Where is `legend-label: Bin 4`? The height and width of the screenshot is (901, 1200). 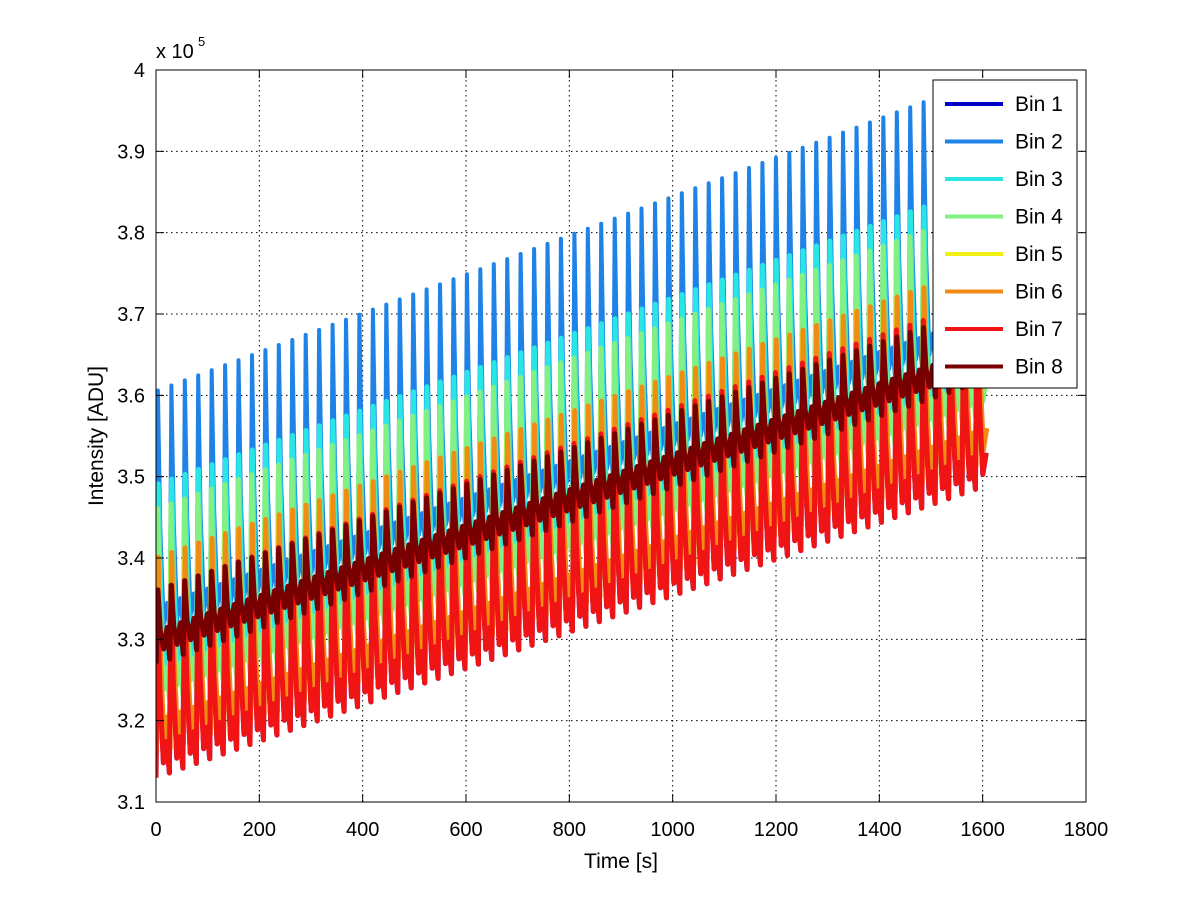
legend-label: Bin 4 is located at coordinates (1039, 217).